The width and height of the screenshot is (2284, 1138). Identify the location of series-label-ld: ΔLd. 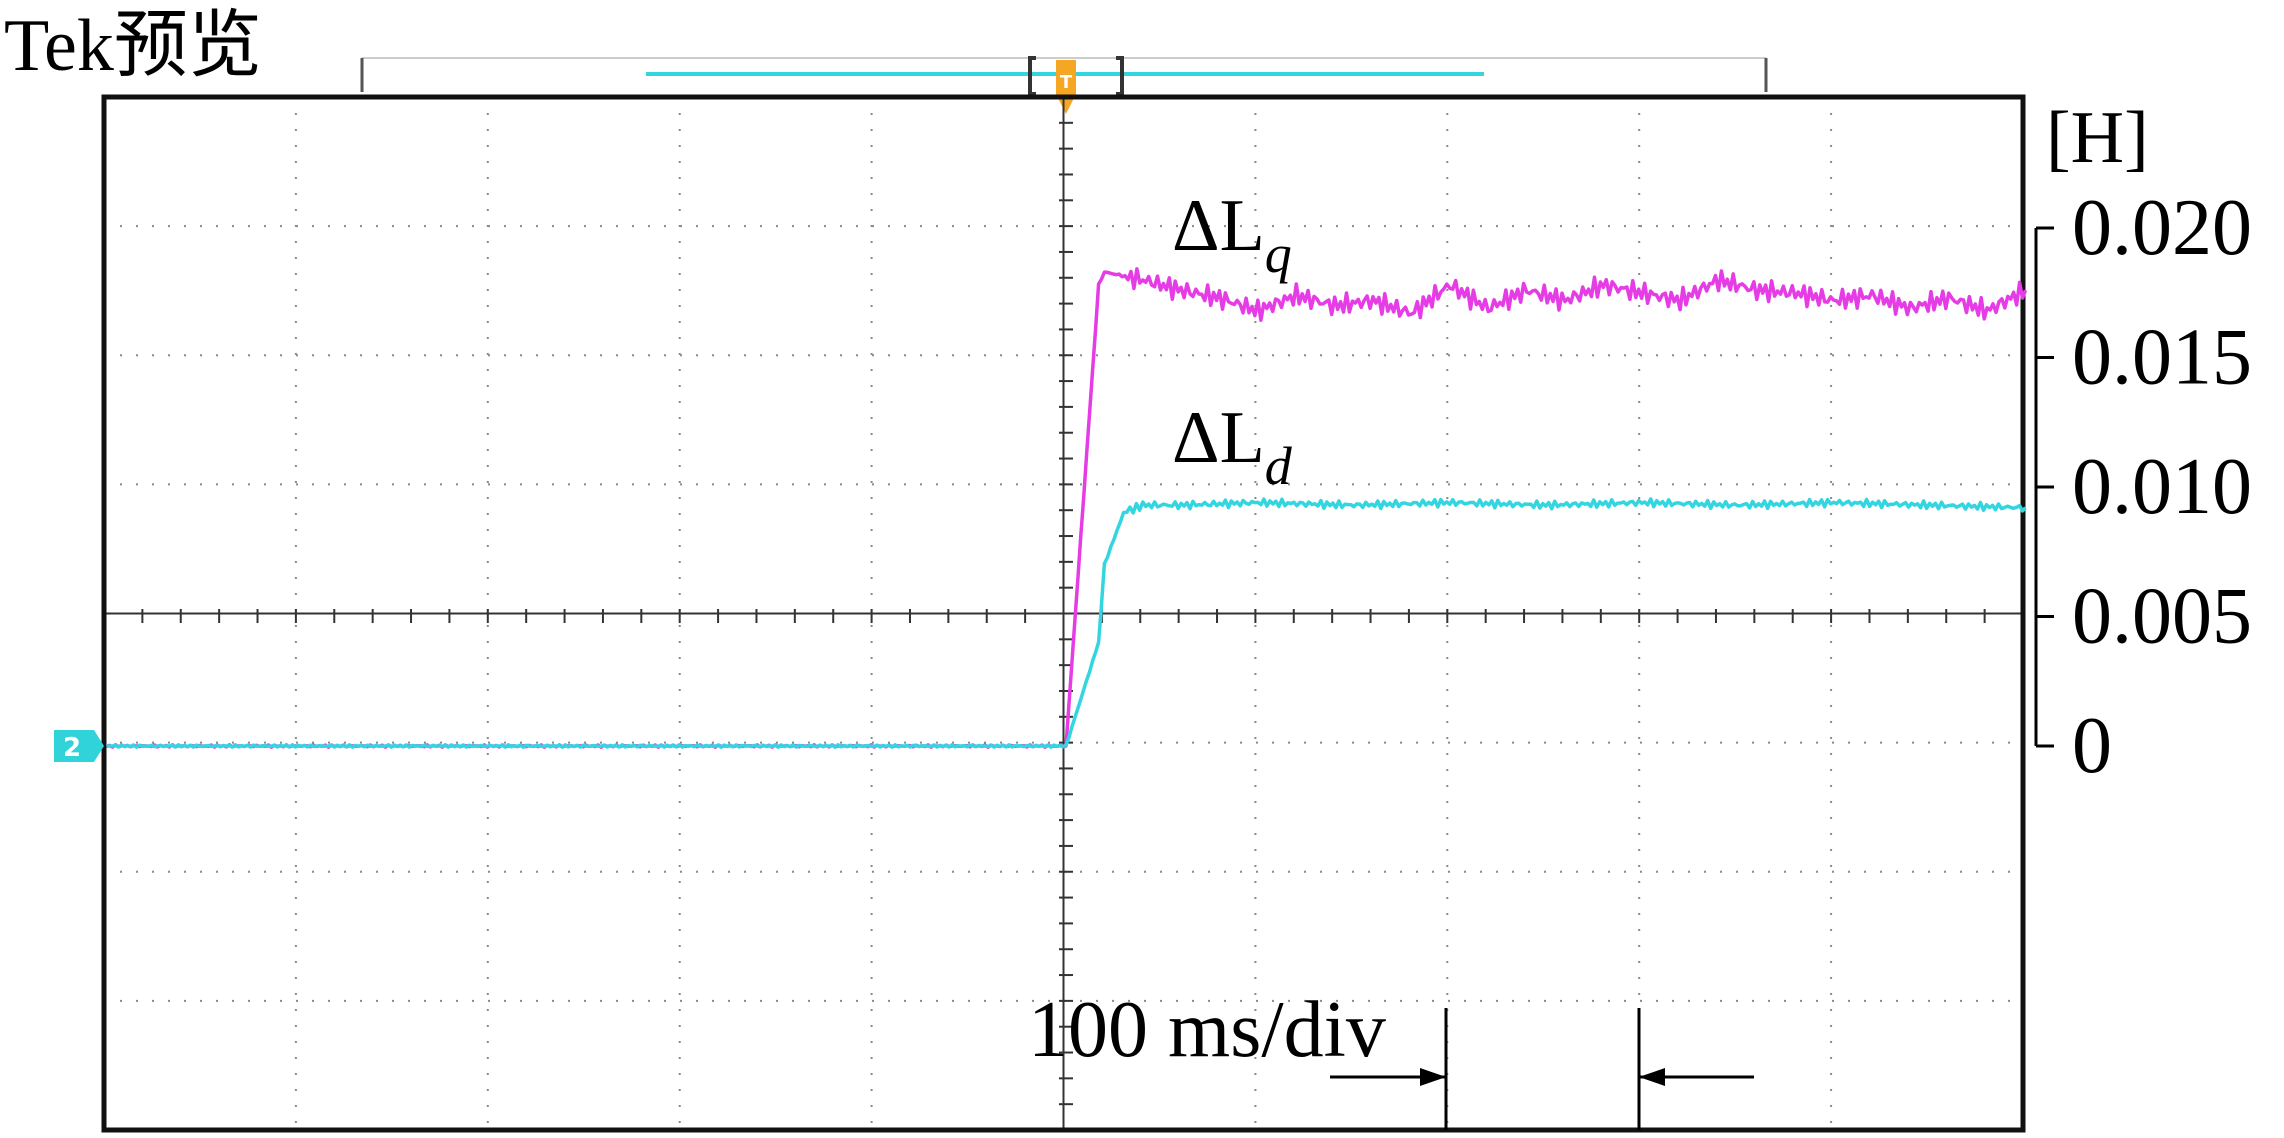
(1232, 446).